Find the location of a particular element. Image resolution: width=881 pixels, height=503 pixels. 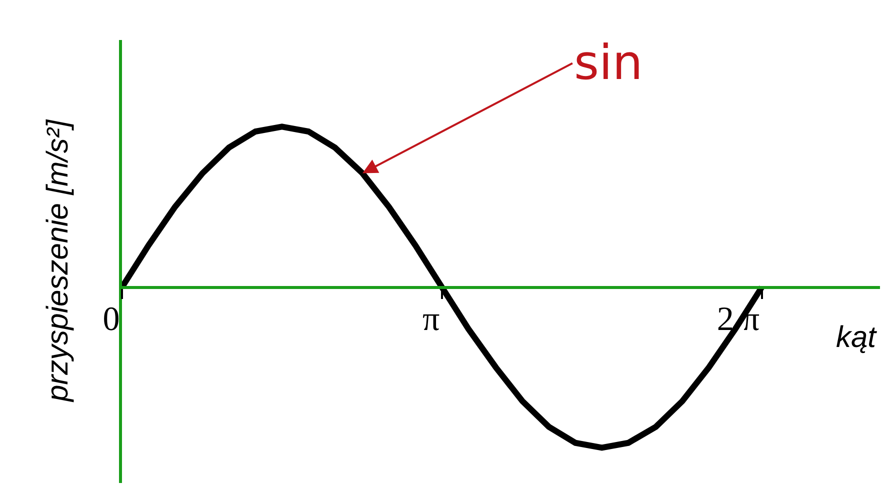

x-tick-label: 0 is located at coordinates (111, 319).